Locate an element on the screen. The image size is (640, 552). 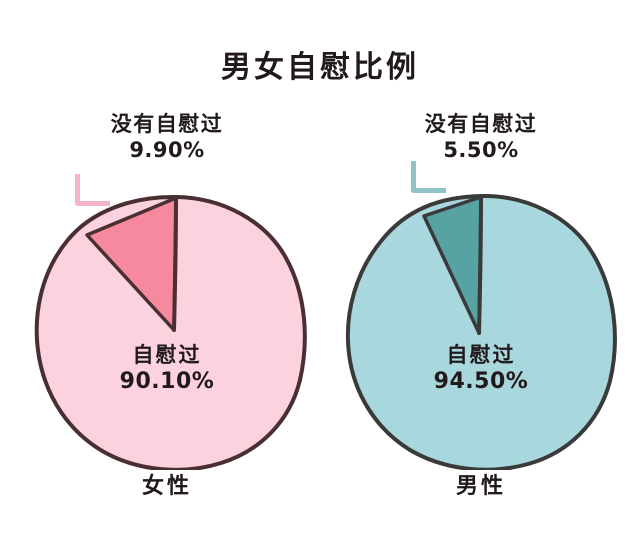
pie-separator-female is located at coordinates (175, 264).